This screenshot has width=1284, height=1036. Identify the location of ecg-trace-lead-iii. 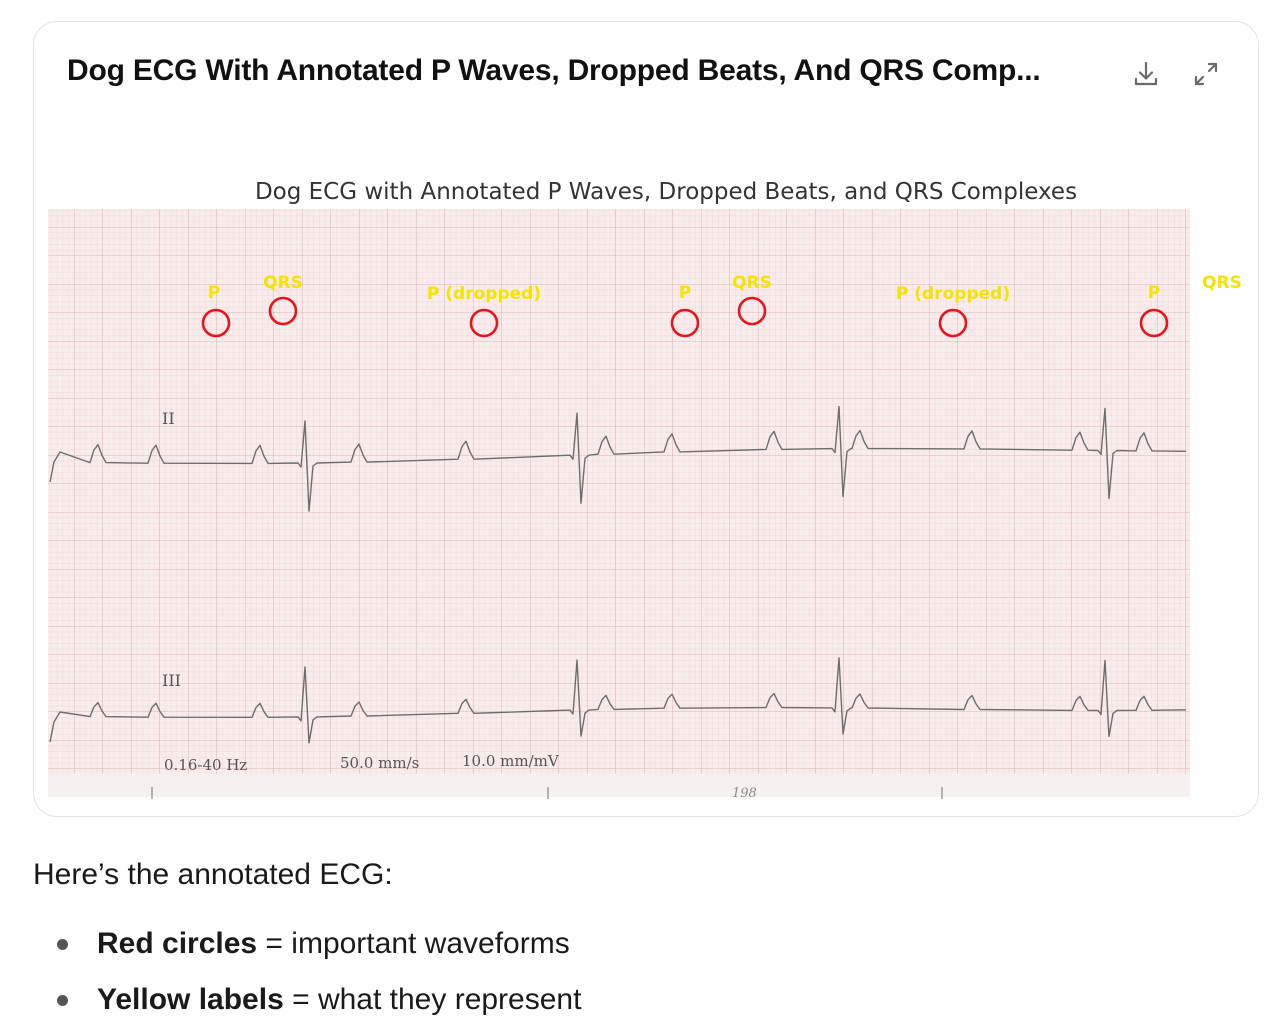
(618, 700).